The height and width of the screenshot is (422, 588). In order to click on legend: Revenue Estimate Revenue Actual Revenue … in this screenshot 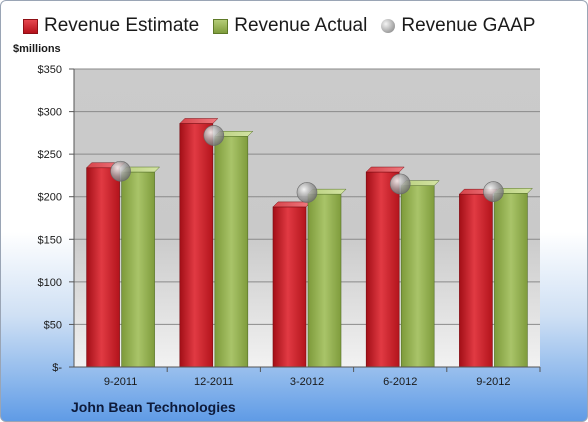, I will do `click(279, 26)`.